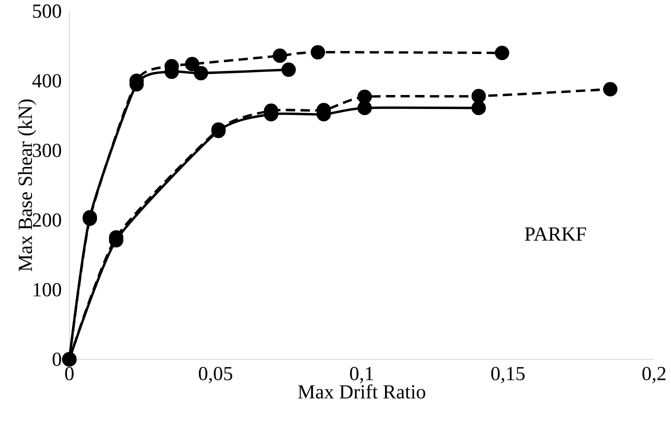 This screenshot has width=671, height=423. What do you see at coordinates (57, 359) in the screenshot?
I see `y-tick-label: 0` at bounding box center [57, 359].